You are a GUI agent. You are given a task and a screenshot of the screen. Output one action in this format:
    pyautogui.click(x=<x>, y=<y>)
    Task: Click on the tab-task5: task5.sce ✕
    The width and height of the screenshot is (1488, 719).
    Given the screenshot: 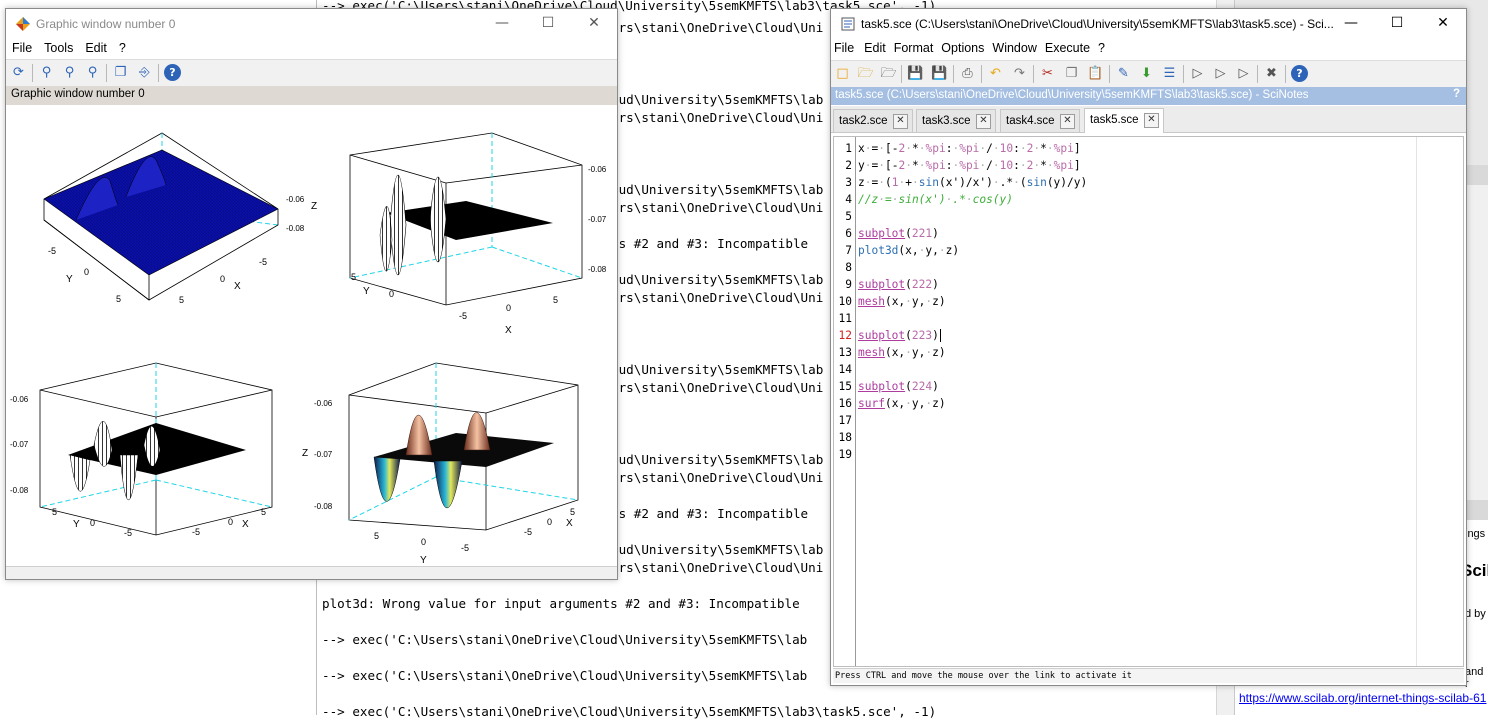 What is the action you would take?
    pyautogui.click(x=1124, y=120)
    